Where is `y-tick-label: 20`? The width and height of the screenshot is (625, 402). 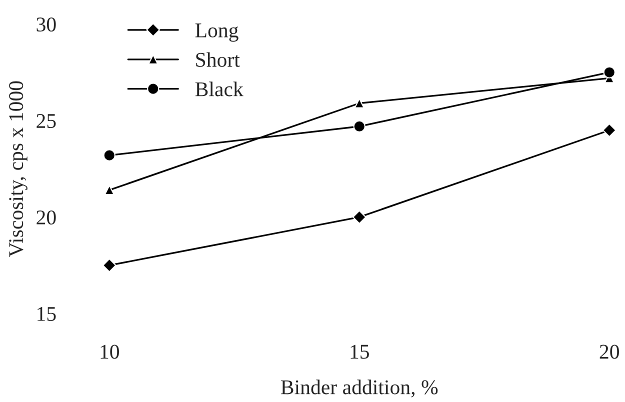 y-tick-label: 20 is located at coordinates (46, 217).